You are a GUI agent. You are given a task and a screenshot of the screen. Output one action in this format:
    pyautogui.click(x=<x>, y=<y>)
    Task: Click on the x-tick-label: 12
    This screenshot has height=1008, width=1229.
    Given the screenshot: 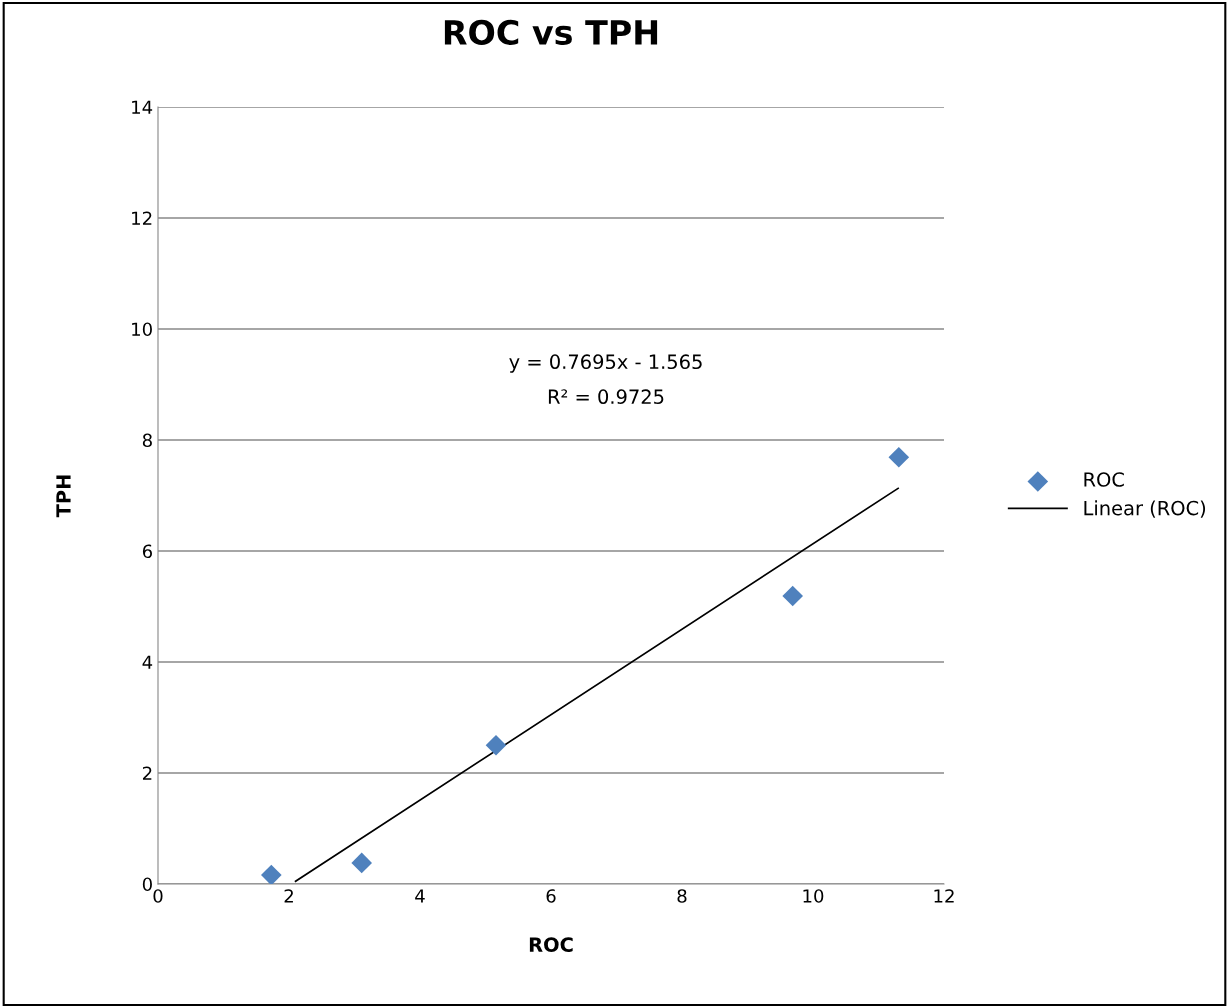 What is the action you would take?
    pyautogui.click(x=944, y=896)
    